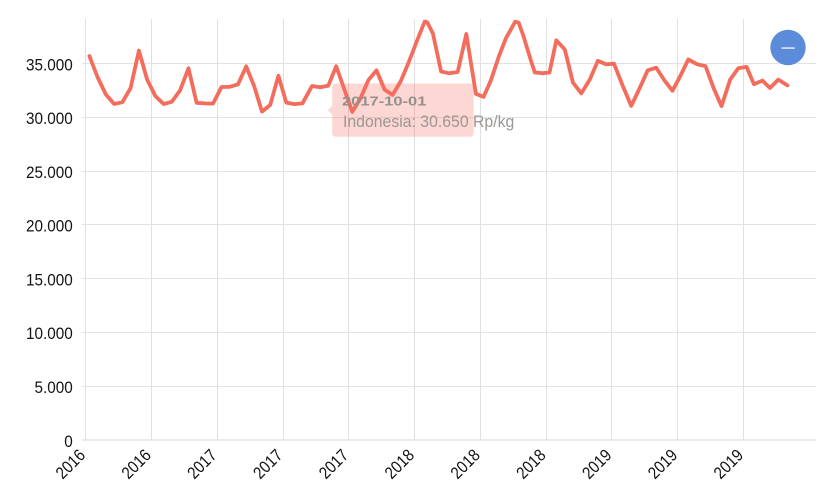 The image size is (836, 500). I want to click on svg-text: 25.000, so click(49, 172).